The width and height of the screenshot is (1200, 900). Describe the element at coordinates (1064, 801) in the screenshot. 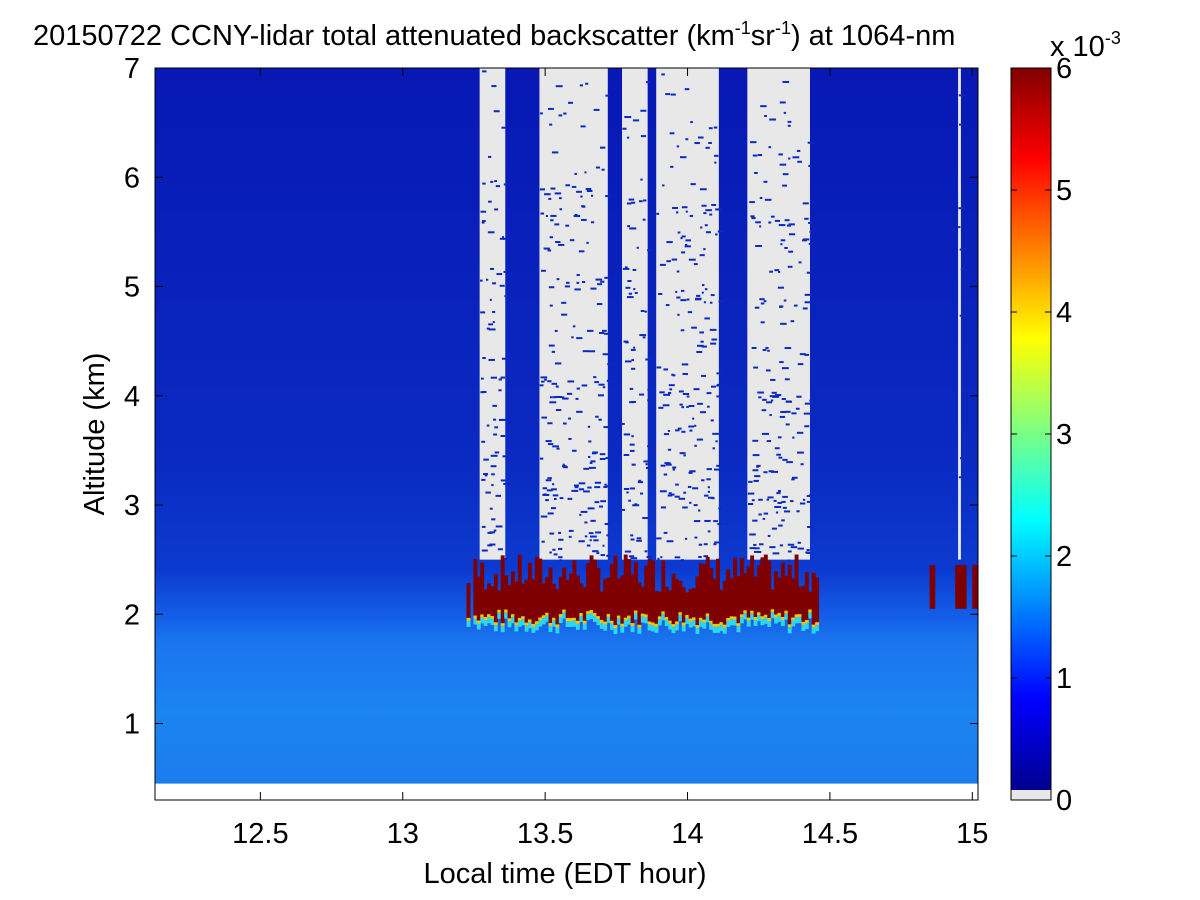

I see `colorbar-tick-label: 0` at that location.